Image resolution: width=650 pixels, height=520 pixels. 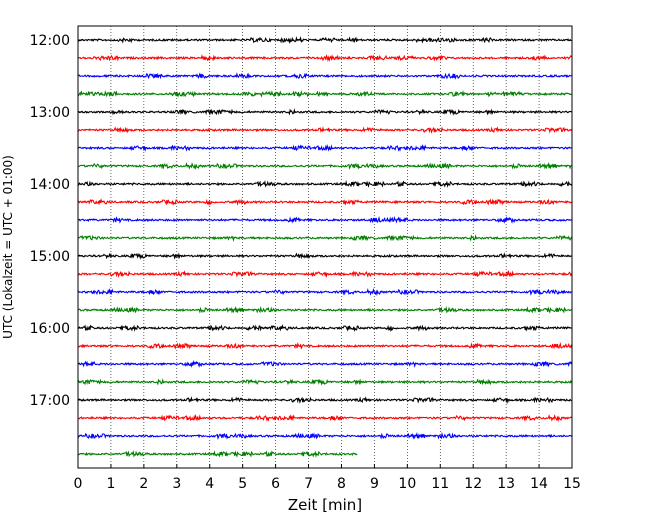 I want to click on x-tick-label: 1, so click(x=110, y=484).